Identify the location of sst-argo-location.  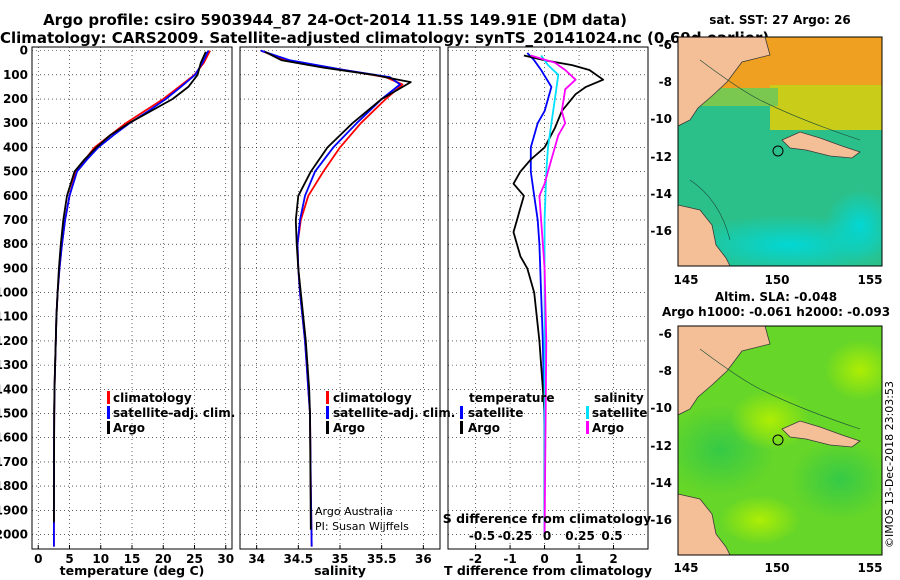
(778, 151).